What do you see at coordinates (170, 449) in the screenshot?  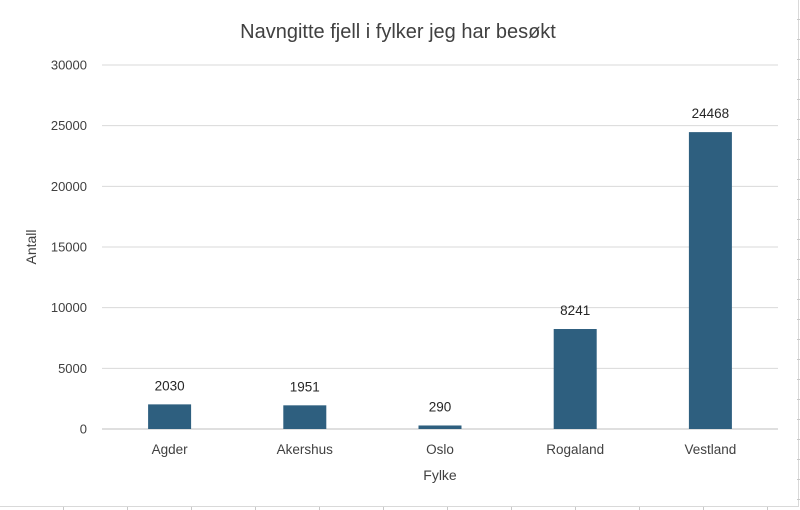 I see `category-label-agder: Agder` at bounding box center [170, 449].